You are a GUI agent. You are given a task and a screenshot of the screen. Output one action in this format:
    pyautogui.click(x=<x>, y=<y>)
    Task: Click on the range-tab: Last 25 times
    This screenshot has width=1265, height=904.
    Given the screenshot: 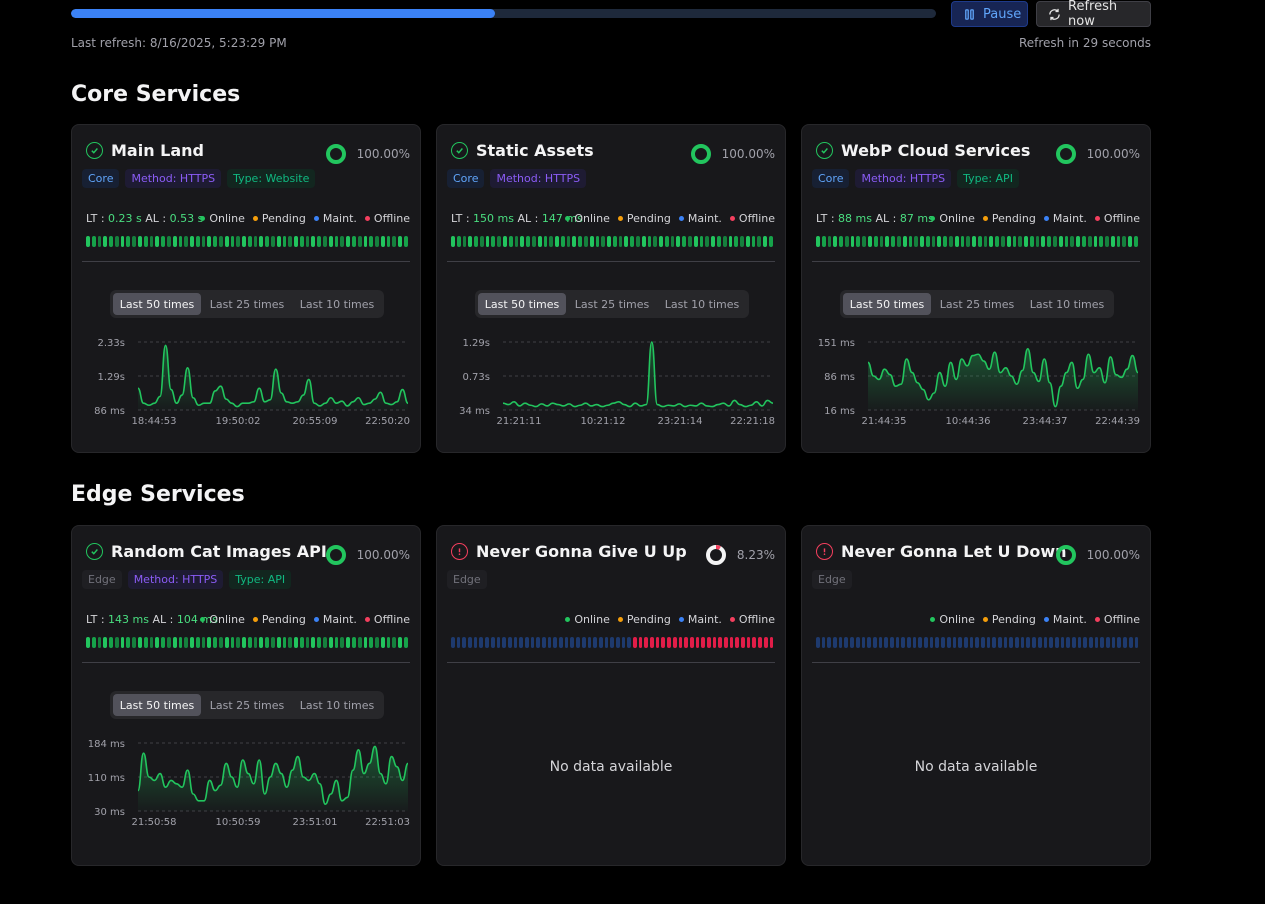 What is the action you would take?
    pyautogui.click(x=612, y=304)
    